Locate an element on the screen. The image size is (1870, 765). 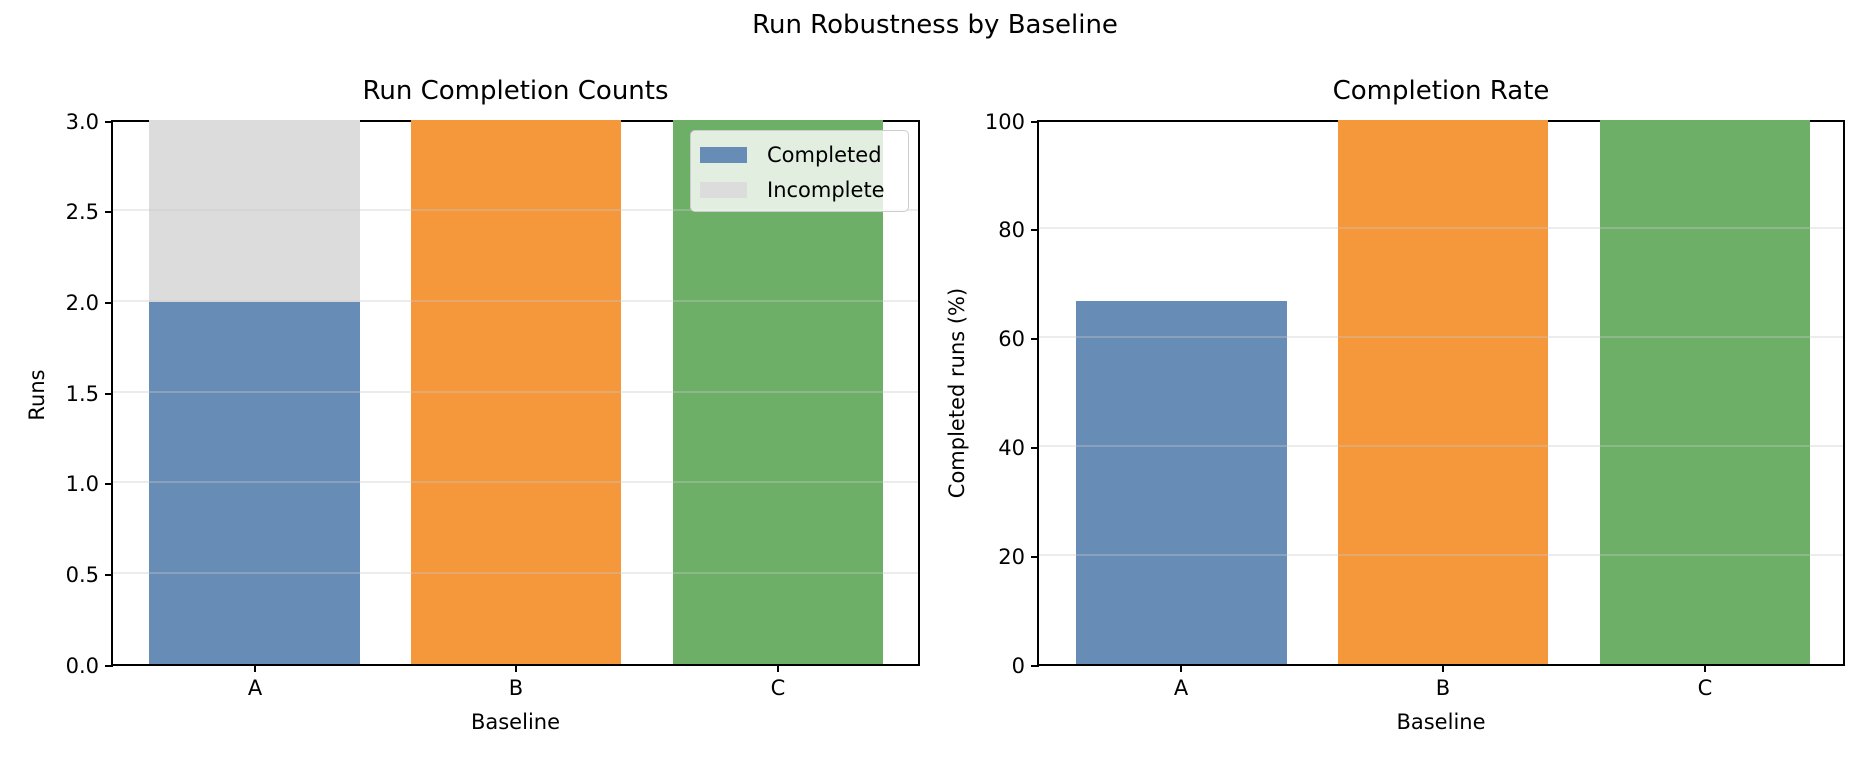
bar-b-completed is located at coordinates (516, 392).